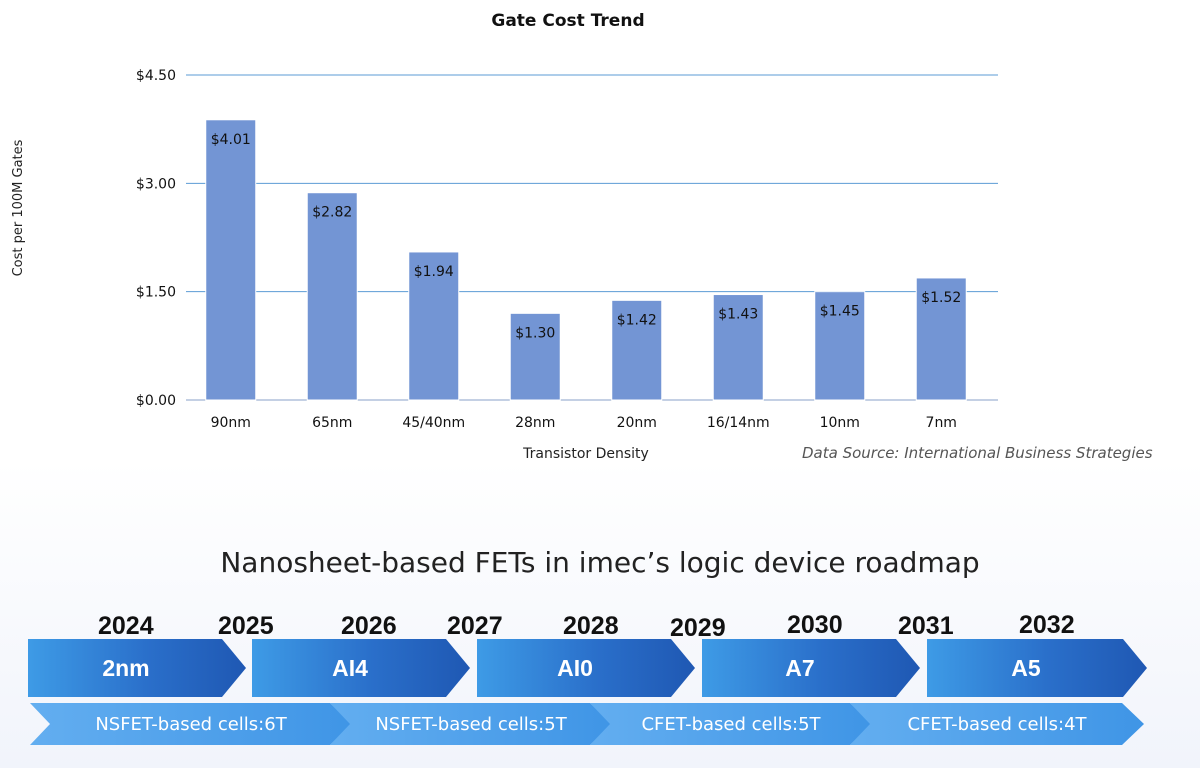 The width and height of the screenshot is (1200, 768). Describe the element at coordinates (698, 628) in the screenshot. I see `year-label: 2029` at that location.